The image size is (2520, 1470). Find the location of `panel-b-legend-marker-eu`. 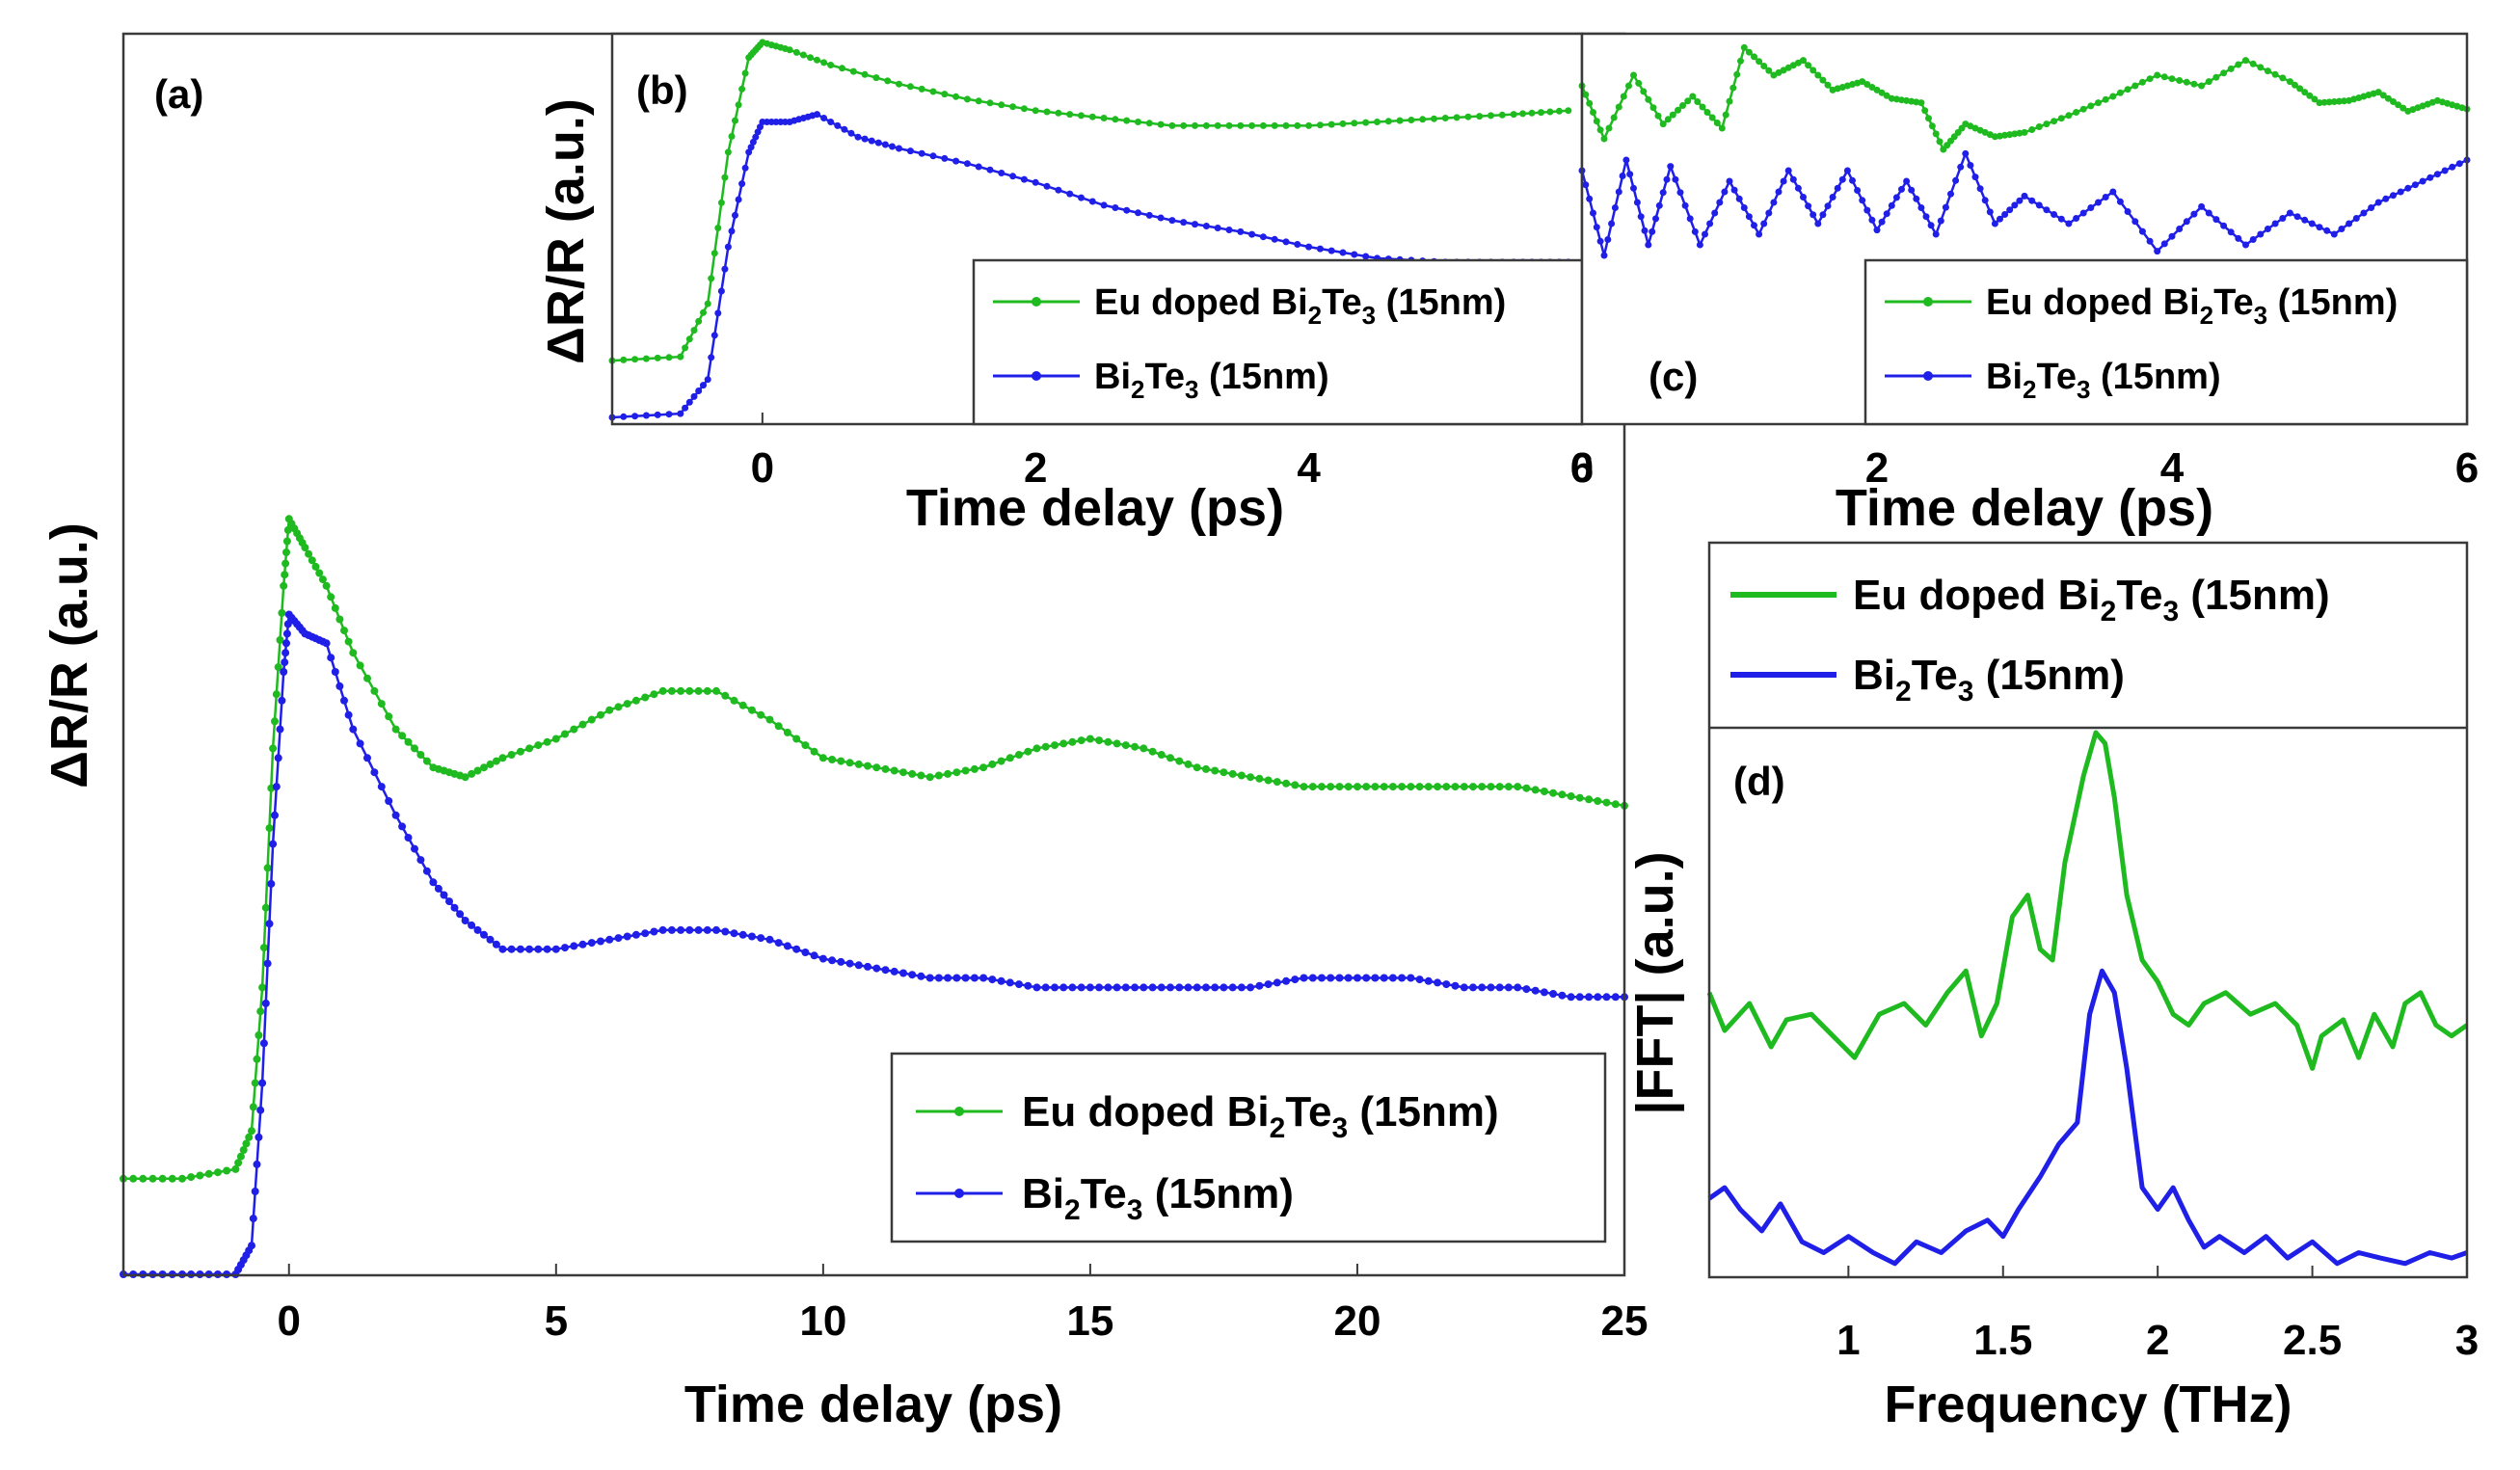

panel-b-legend-marker-eu is located at coordinates (1036, 302).